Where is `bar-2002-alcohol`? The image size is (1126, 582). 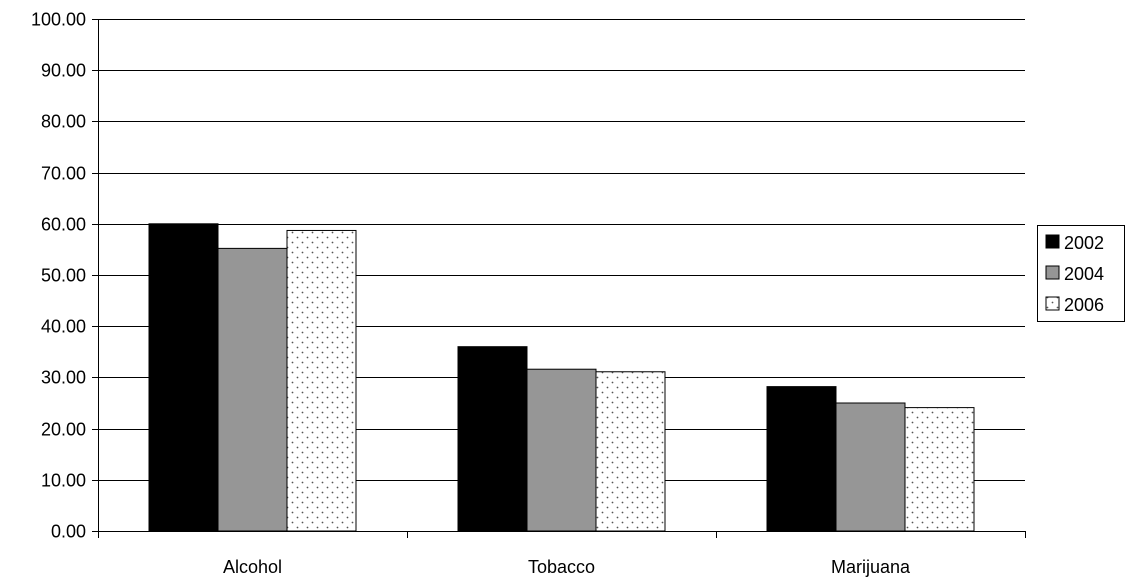
bar-2002-alcohol is located at coordinates (183, 377).